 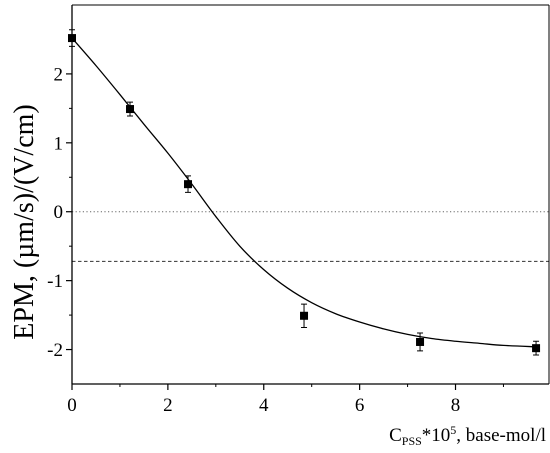 I want to click on x-axis-label: CPSS*105, base-mol/l, so click(x=467, y=435).